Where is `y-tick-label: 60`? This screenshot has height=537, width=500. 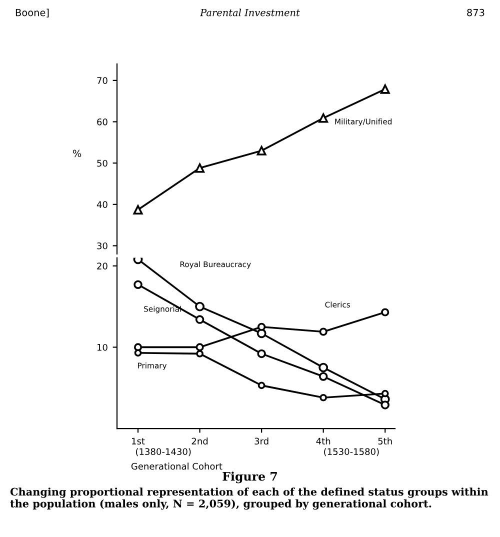 y-tick-label: 60 is located at coordinates (102, 122).